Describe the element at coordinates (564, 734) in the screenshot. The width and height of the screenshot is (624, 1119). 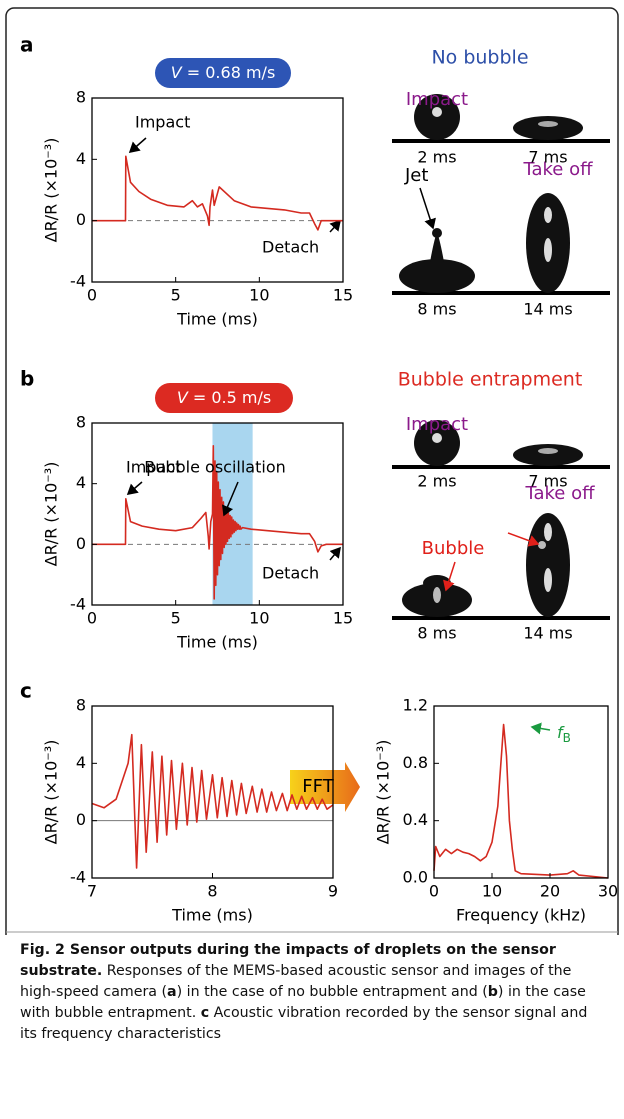
I see `annotation: fB` at that location.